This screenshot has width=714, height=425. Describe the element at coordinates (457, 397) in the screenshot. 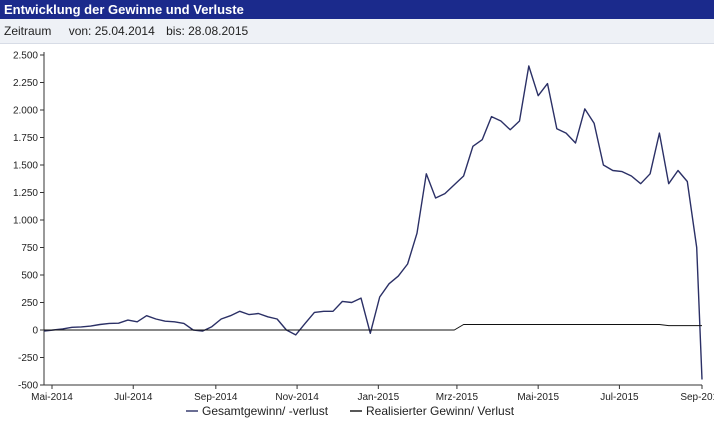

I see `x-tick-label: Mrz-2015` at that location.